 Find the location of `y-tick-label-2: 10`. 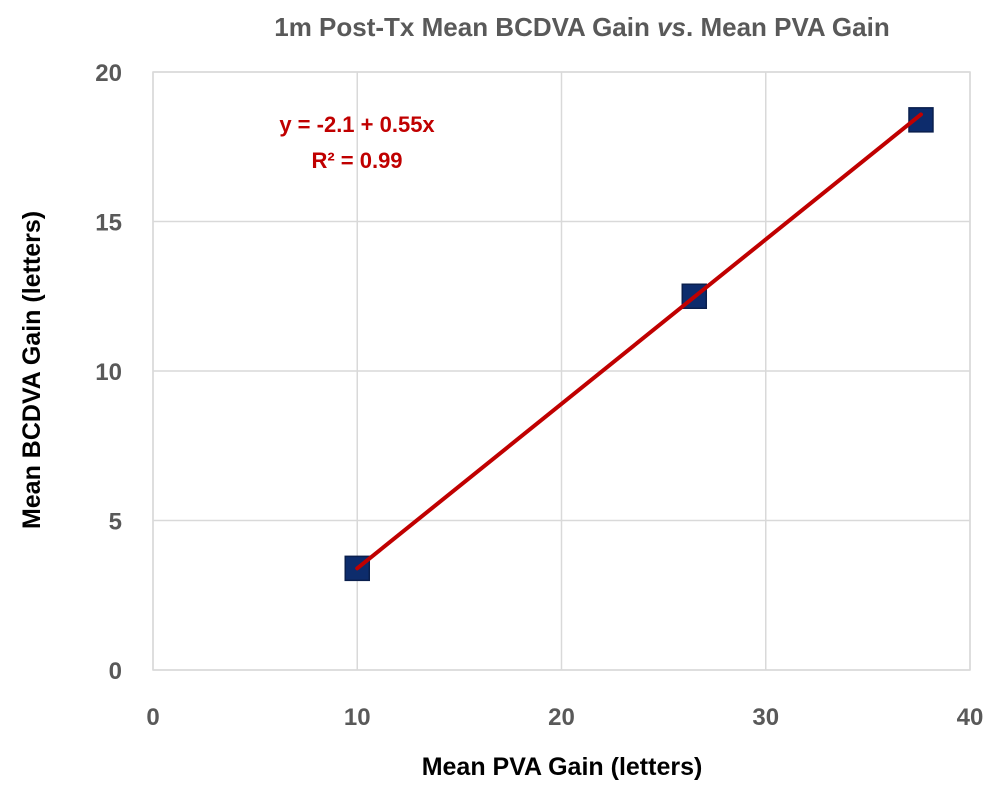

y-tick-label-2: 10 is located at coordinates (108, 372).